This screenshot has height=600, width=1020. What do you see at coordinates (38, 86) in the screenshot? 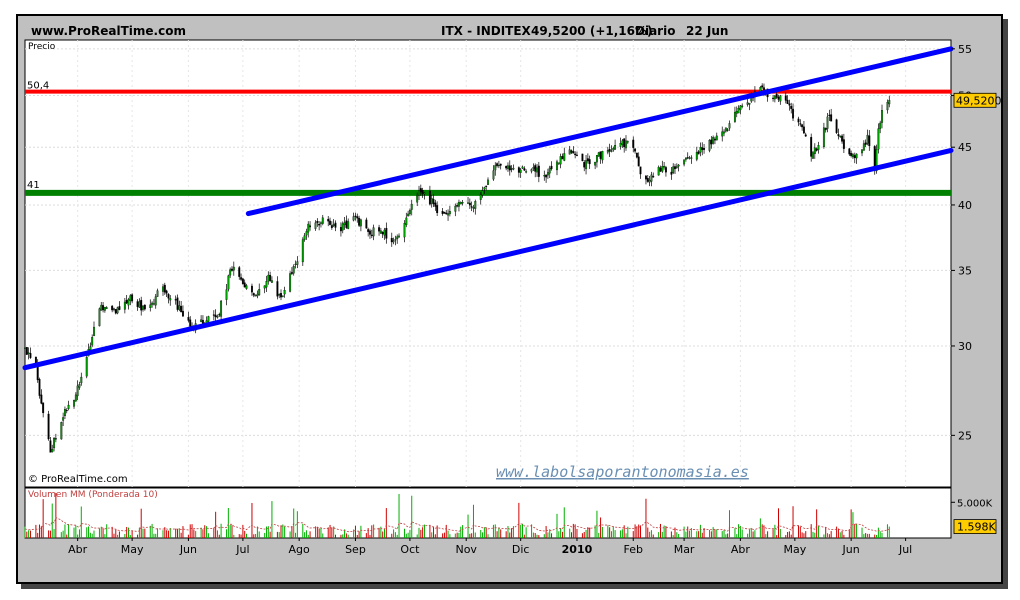
I see `resistance-label: 50,4` at bounding box center [38, 86].